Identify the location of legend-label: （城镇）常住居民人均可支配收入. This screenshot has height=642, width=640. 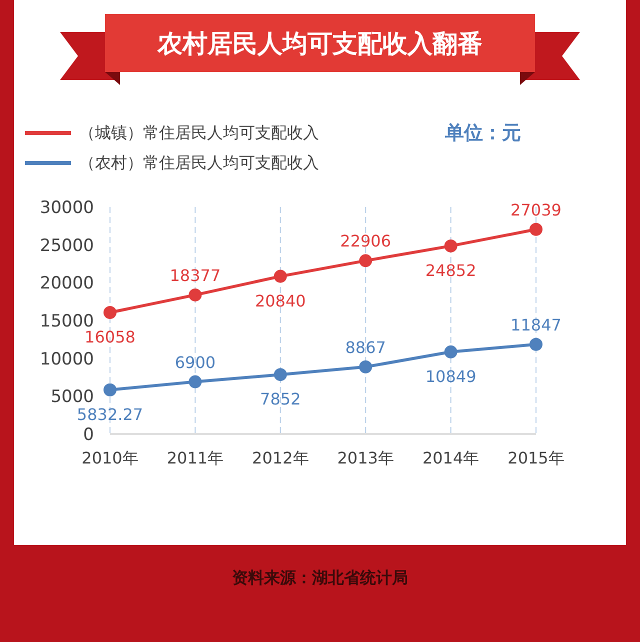
(199, 133).